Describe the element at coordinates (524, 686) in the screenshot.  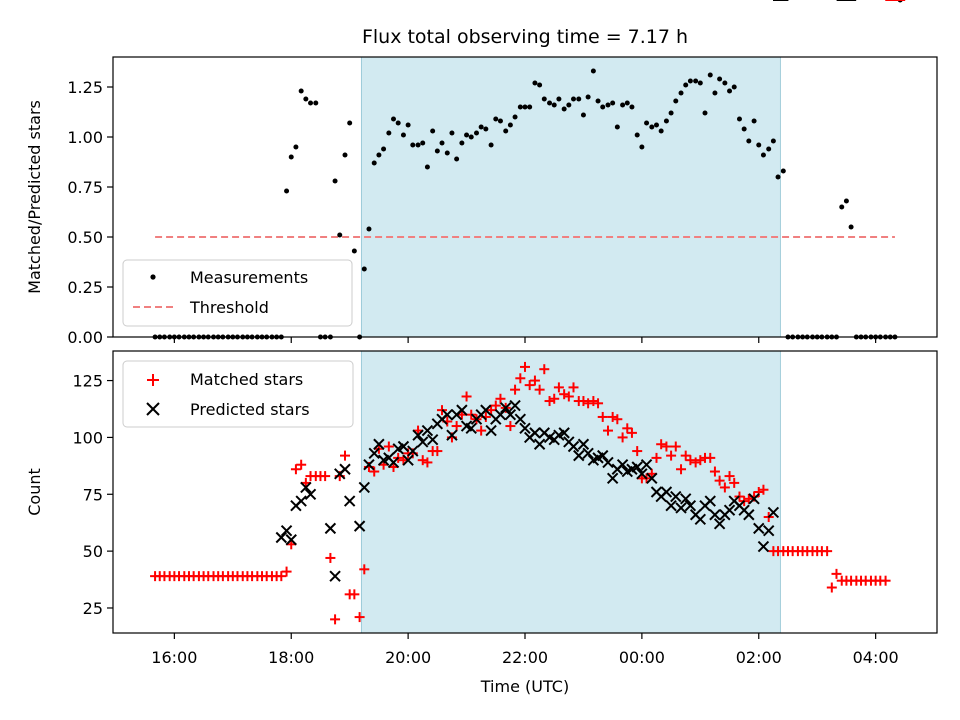
I see `x-axis-label: Time (UTC)` at that location.